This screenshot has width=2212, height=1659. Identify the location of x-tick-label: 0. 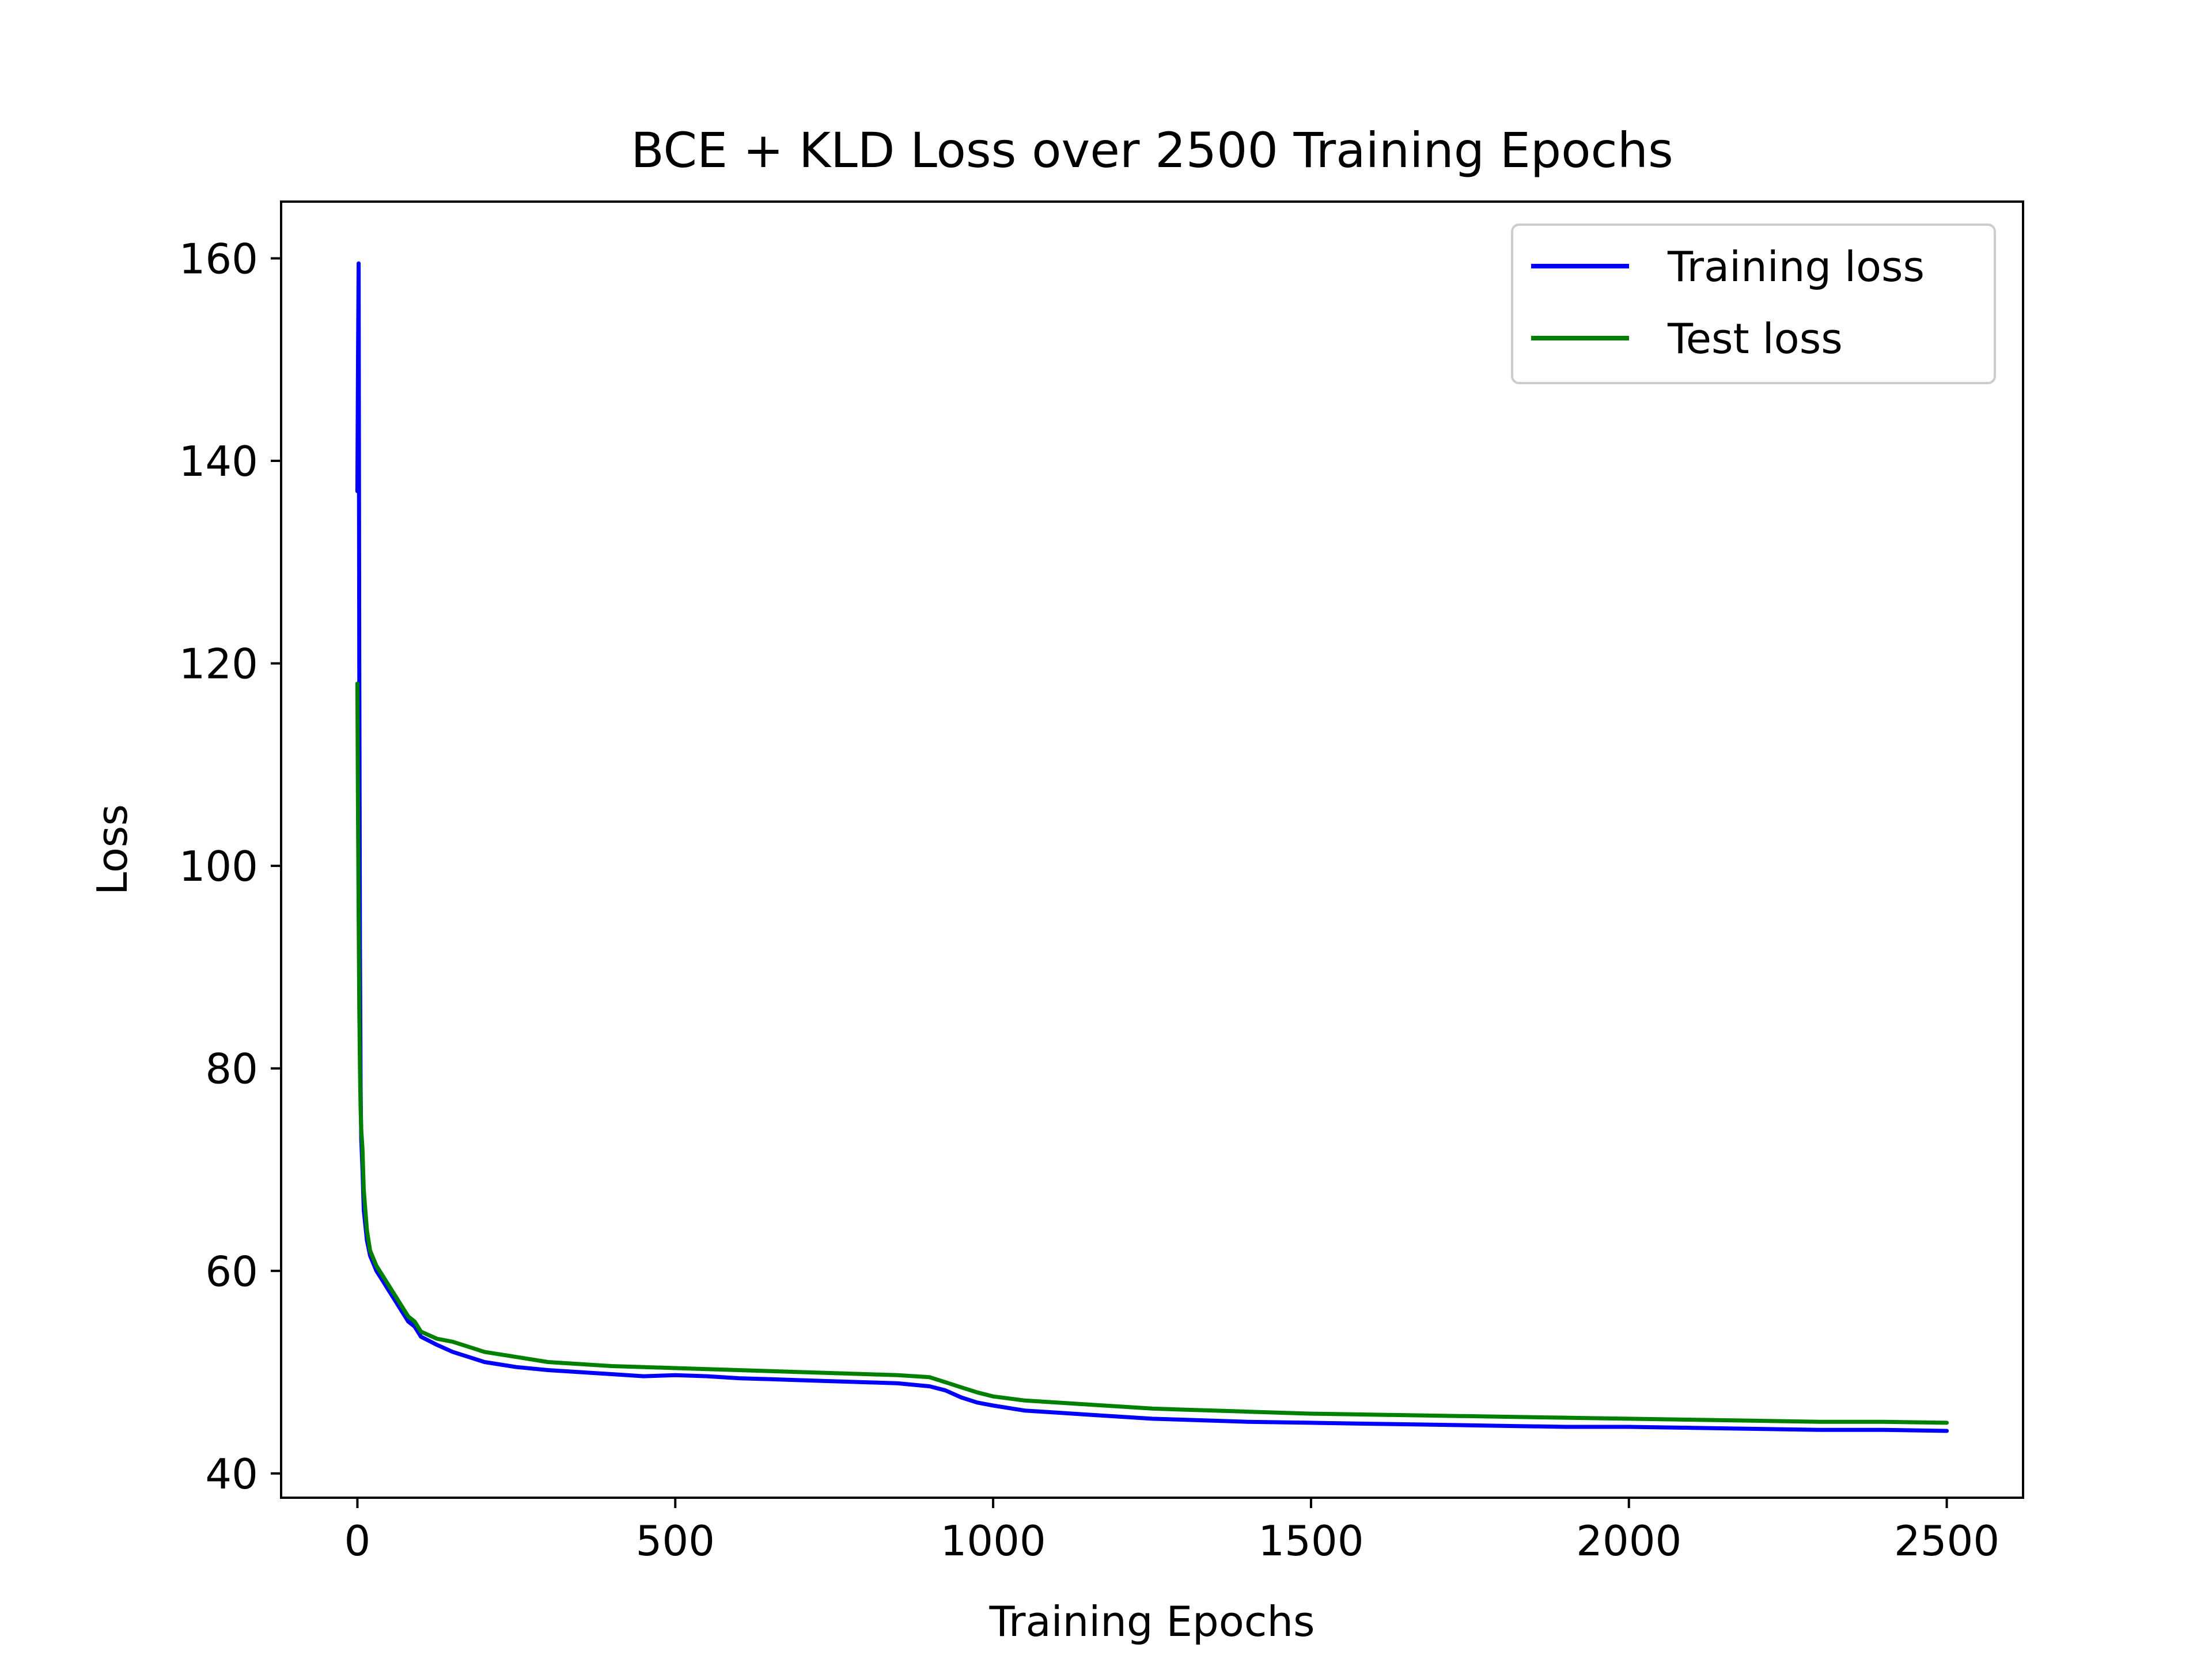
(357, 1541).